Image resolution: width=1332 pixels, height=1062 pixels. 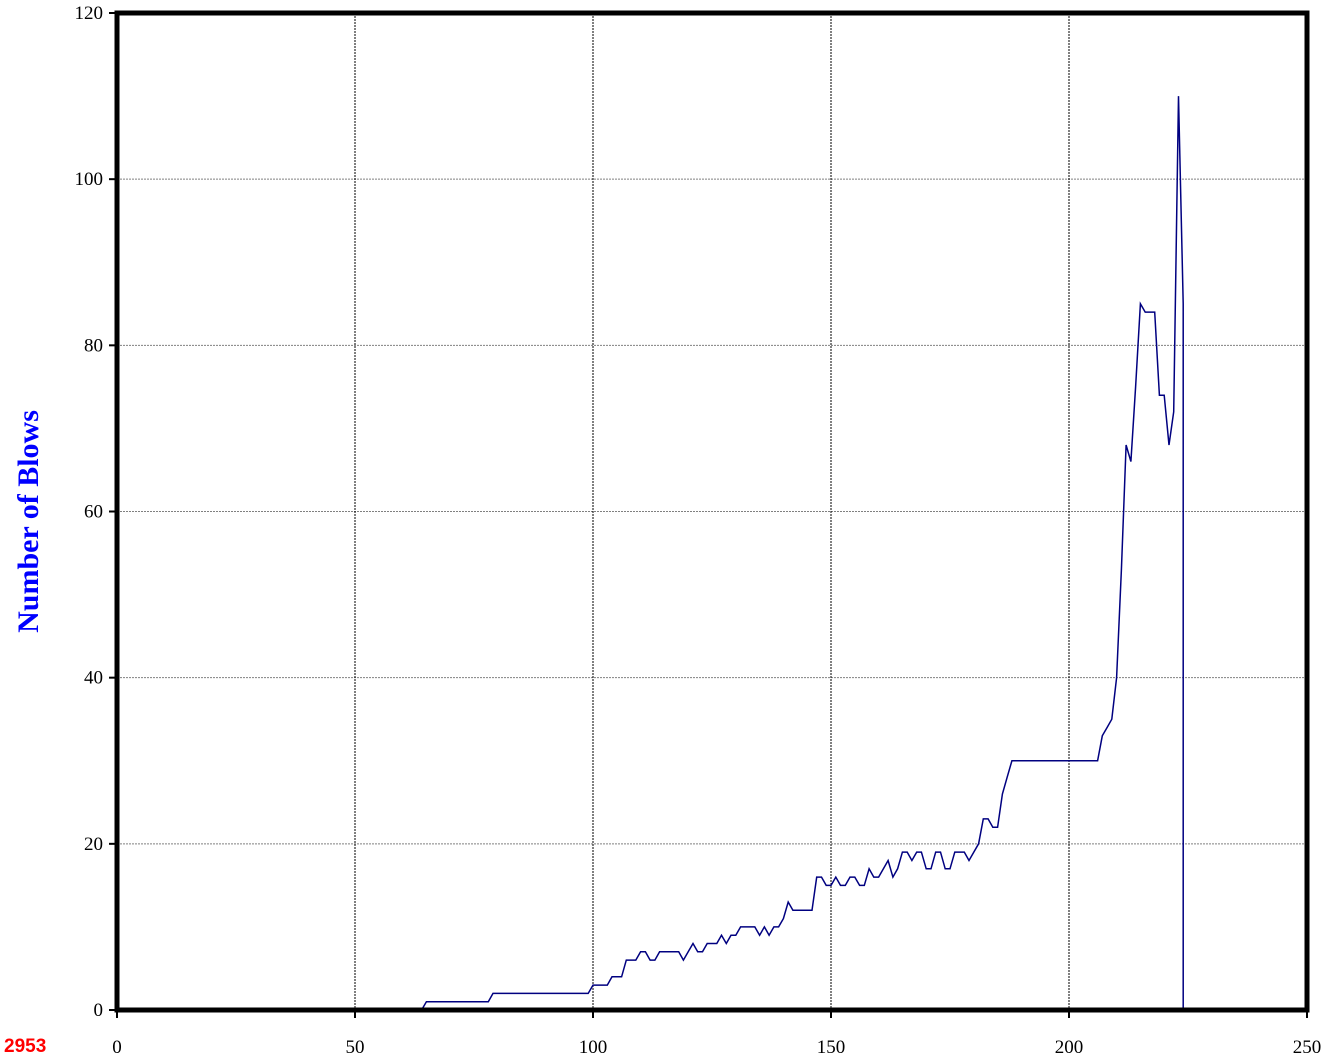 What do you see at coordinates (99, 1010) in the screenshot?
I see `y-tick-label: 0` at bounding box center [99, 1010].